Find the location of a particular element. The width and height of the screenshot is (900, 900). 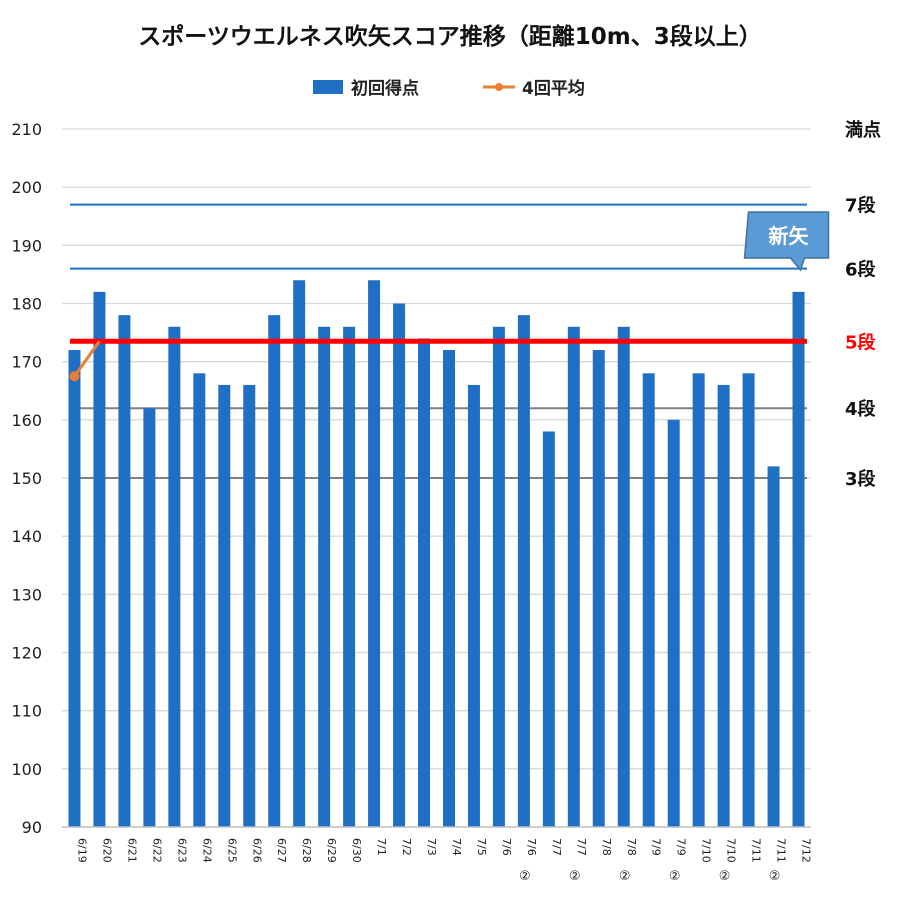

y-tick-label: 100 is located at coordinates (26, 769).